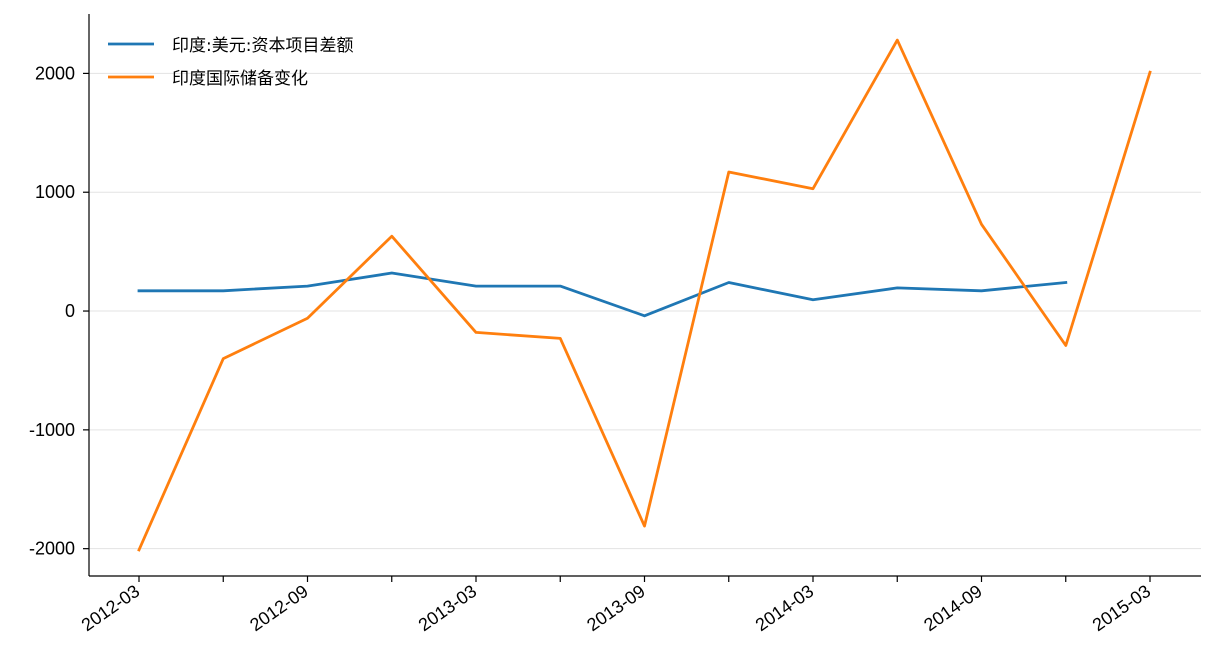  Describe the element at coordinates (953, 608) in the screenshot. I see `x-tick-label: 2014-09` at that location.